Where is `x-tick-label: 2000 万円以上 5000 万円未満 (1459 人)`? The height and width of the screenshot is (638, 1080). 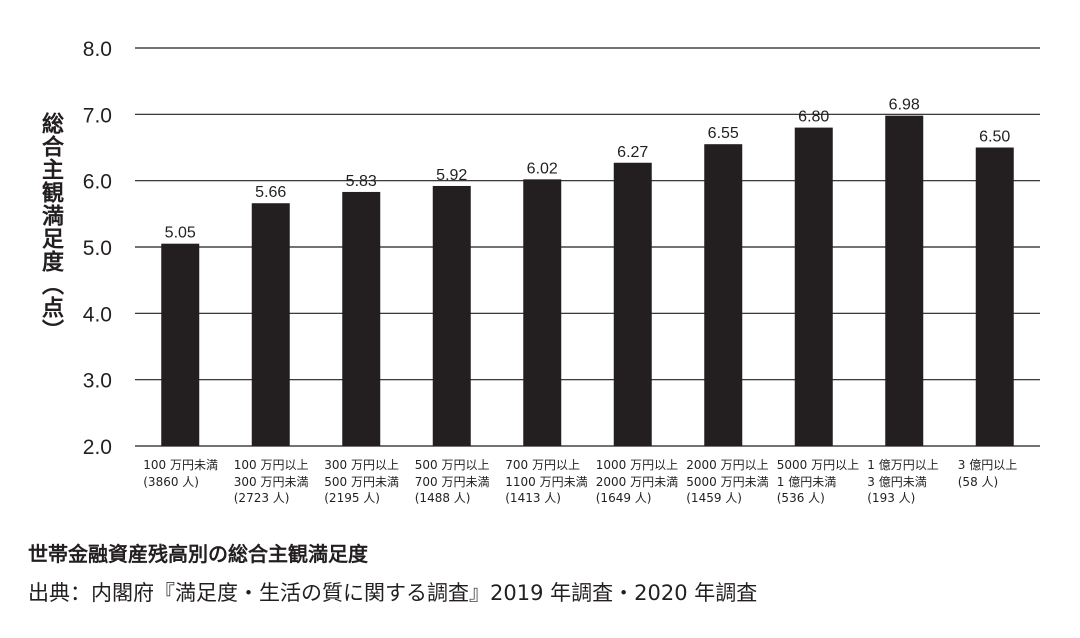
x-tick-label: 2000 万円以上 5000 万円未満 (1459 人) is located at coordinates (727, 482).